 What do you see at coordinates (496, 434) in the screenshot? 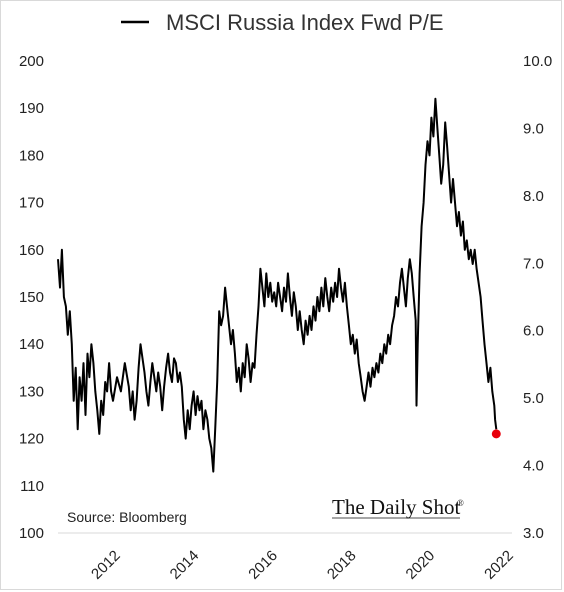
I see `latest-value-marker` at bounding box center [496, 434].